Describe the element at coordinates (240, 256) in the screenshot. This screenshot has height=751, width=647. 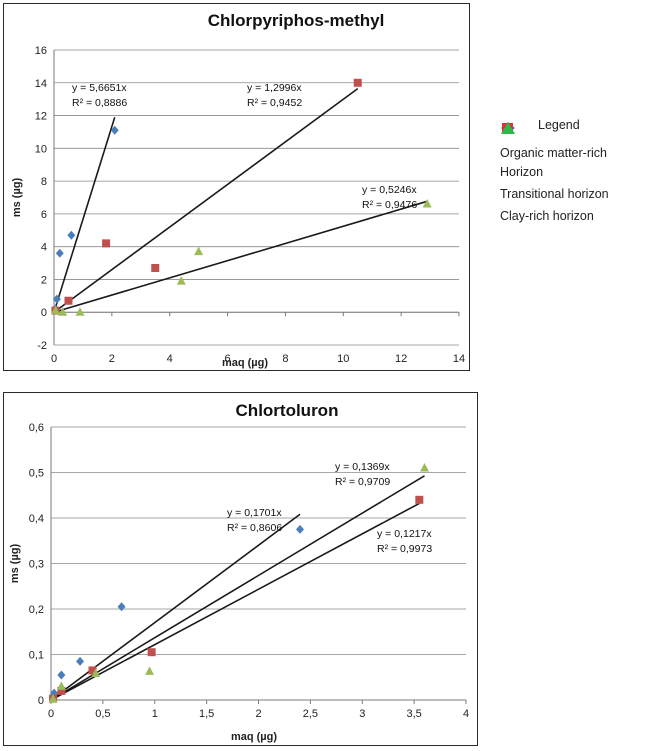
I see `trendline-clay-rich-horizon` at that location.